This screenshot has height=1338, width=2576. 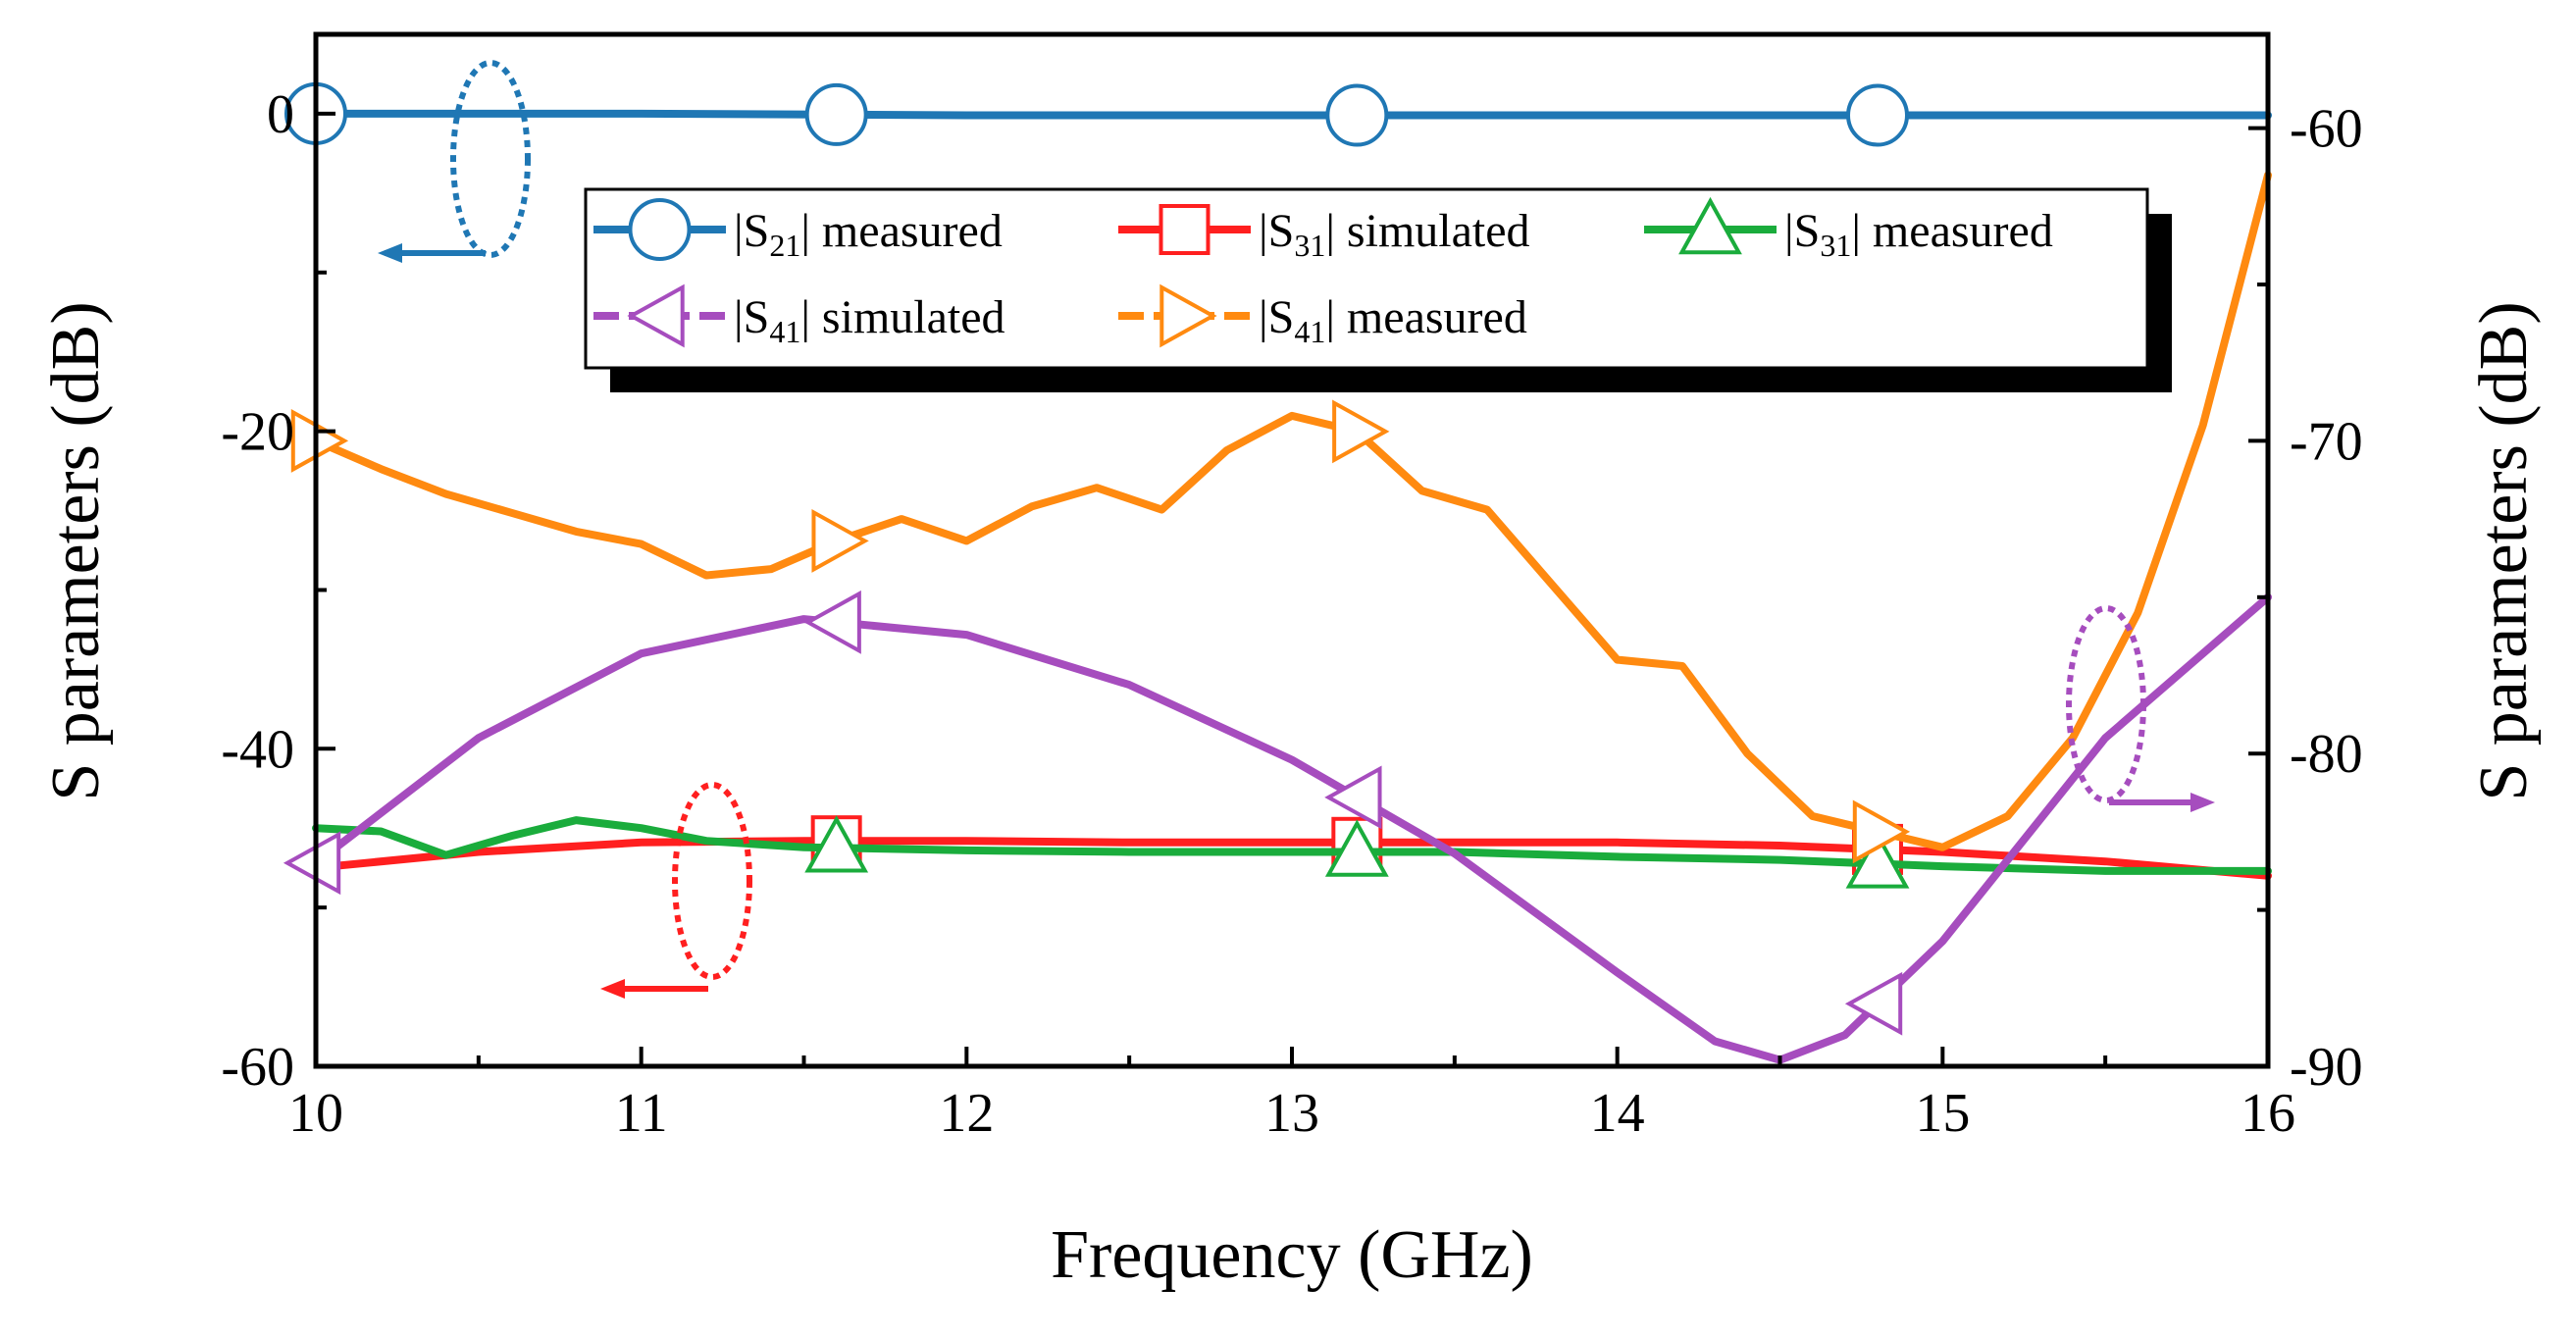 I want to click on series-line-s31-simulated, so click(x=1292, y=858).